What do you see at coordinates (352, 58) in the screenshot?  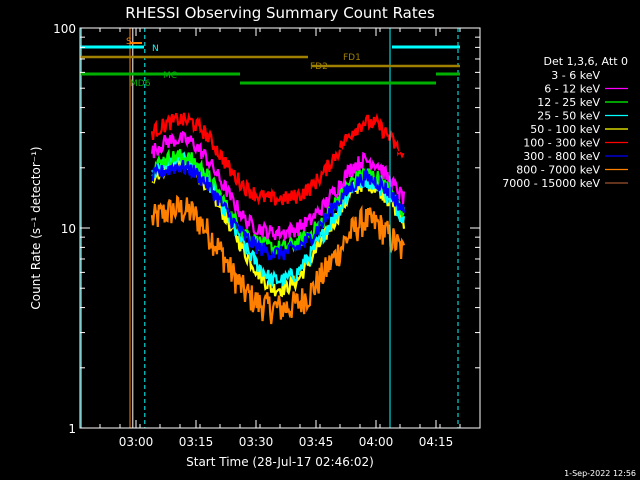 I see `annotation-label-fd1: FD1` at bounding box center [352, 58].